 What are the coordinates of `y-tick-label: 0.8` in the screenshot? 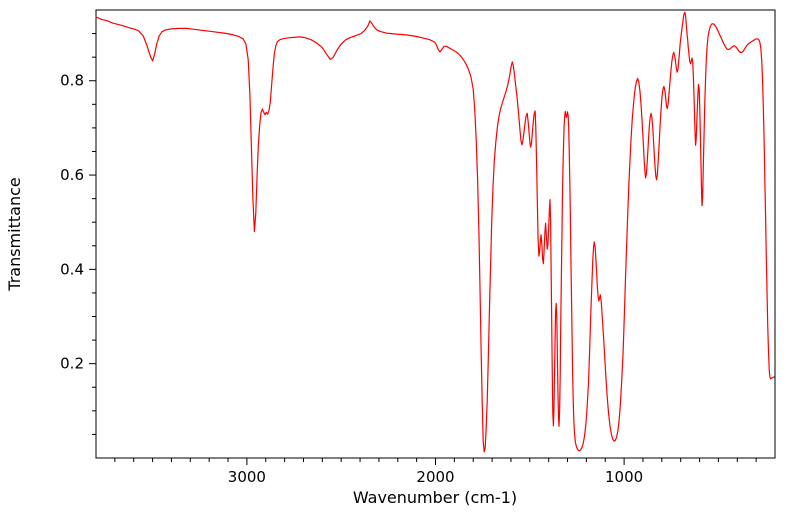 It's located at (72, 81).